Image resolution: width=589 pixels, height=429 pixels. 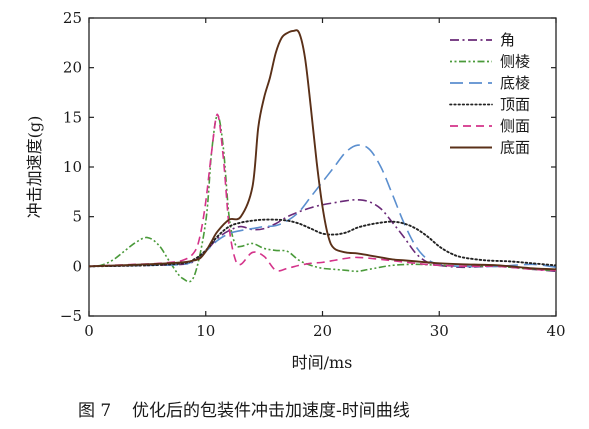 What do you see at coordinates (271, 411) in the screenshot?
I see `figure-caption-text: 优化后的包装件冲击加速度-时间曲线` at bounding box center [271, 411].